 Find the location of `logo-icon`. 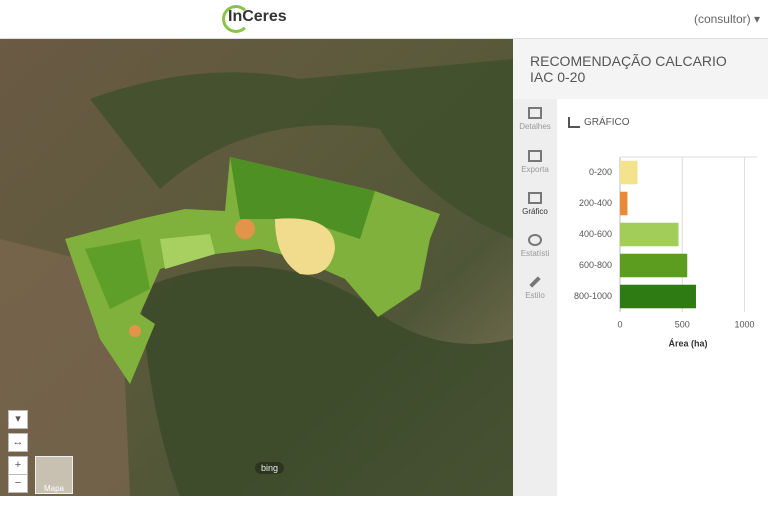

logo-icon is located at coordinates (236, 19).